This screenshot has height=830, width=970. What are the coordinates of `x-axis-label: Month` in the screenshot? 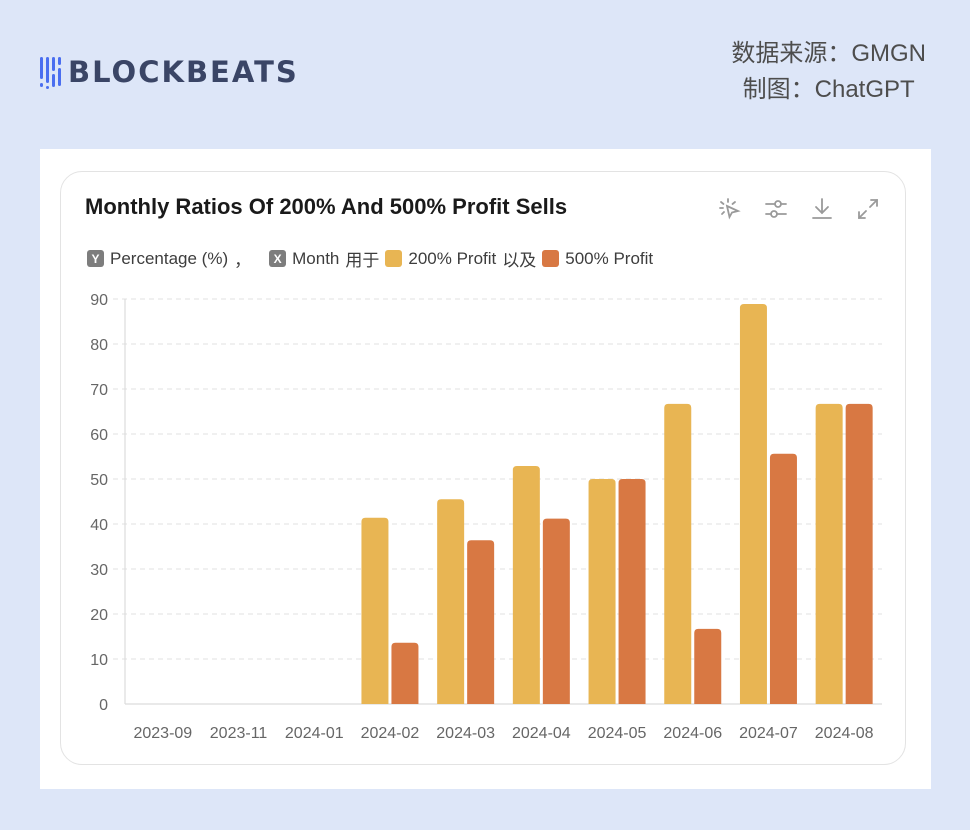 It's located at (316, 258).